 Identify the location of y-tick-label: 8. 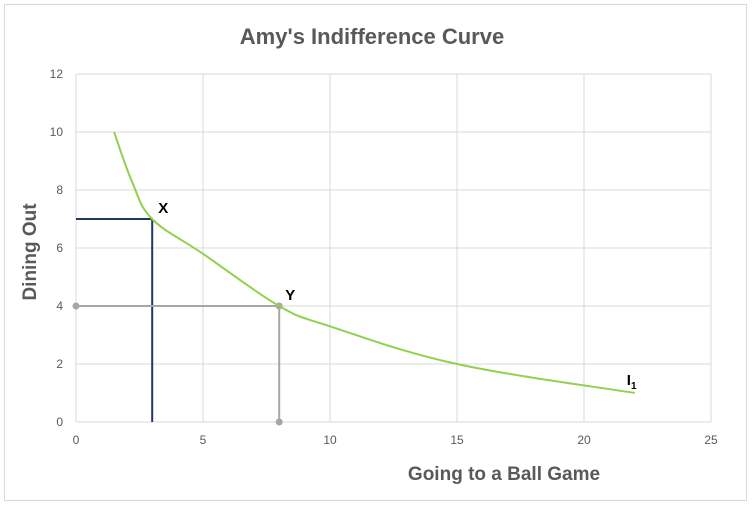
(59, 190).